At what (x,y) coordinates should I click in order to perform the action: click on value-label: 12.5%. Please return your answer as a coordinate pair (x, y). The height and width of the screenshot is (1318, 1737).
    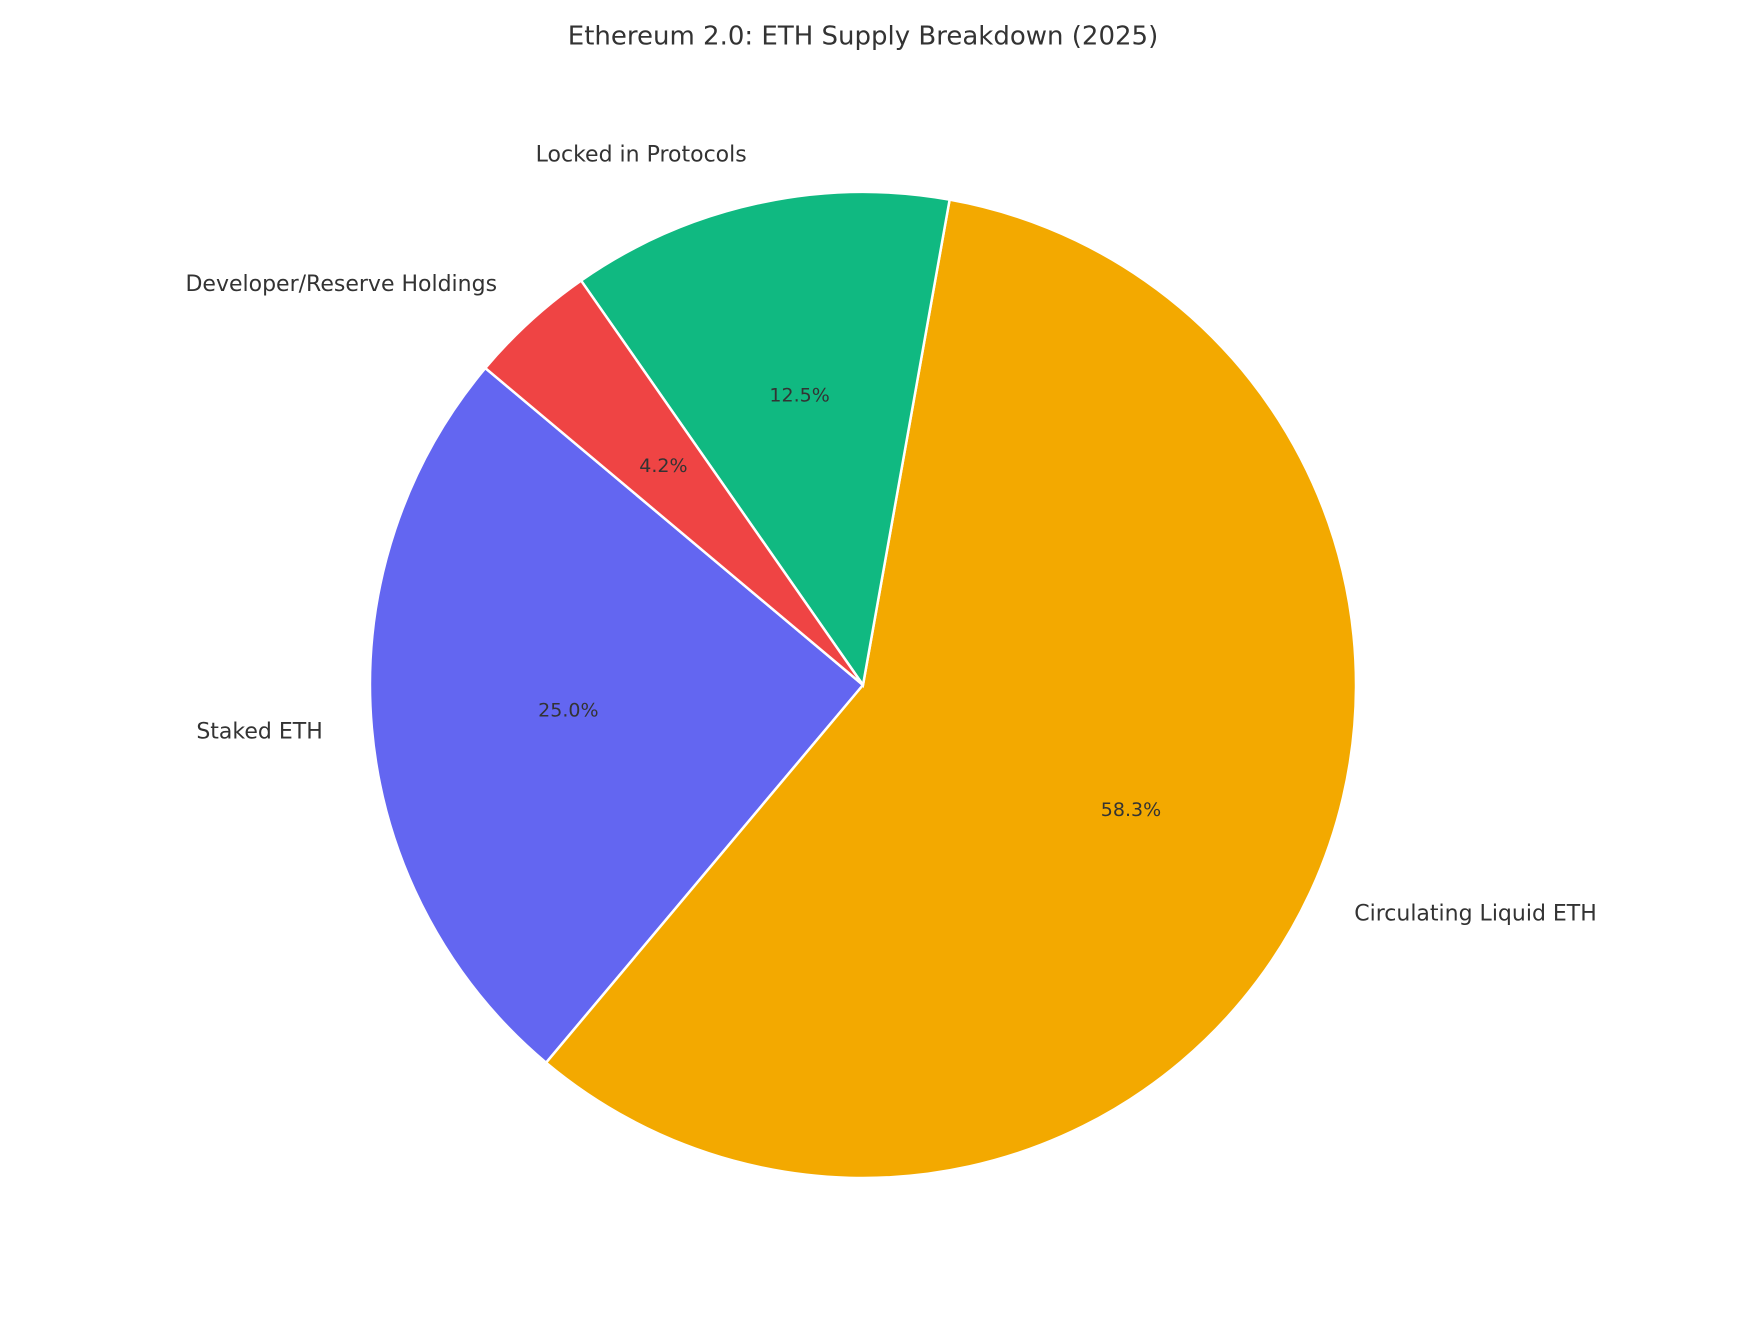
    Looking at the image, I should click on (799, 396).